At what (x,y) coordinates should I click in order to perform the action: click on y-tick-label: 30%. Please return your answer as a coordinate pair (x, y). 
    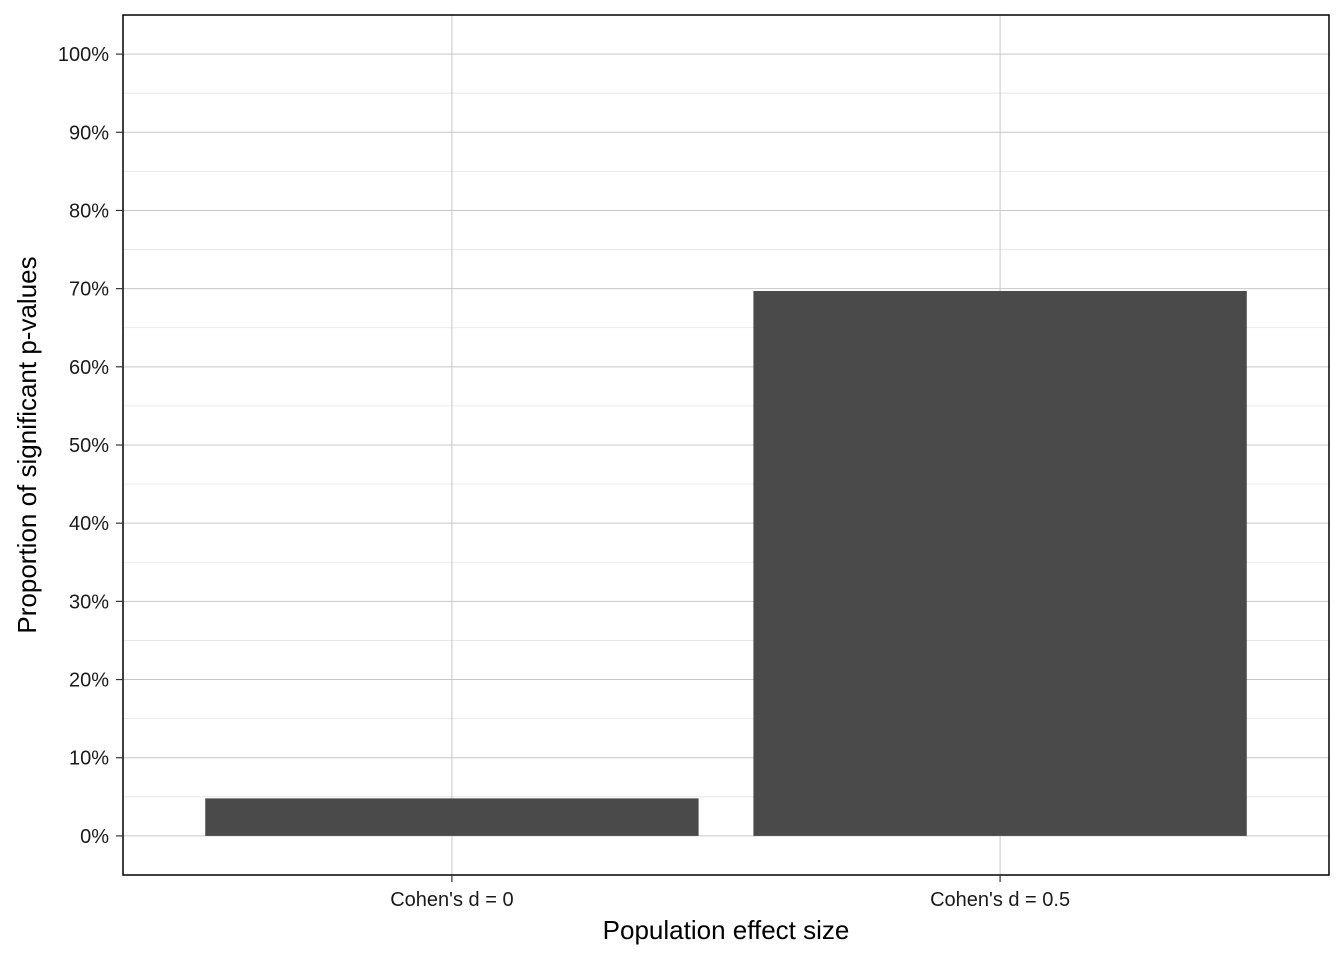
    Looking at the image, I should click on (89, 602).